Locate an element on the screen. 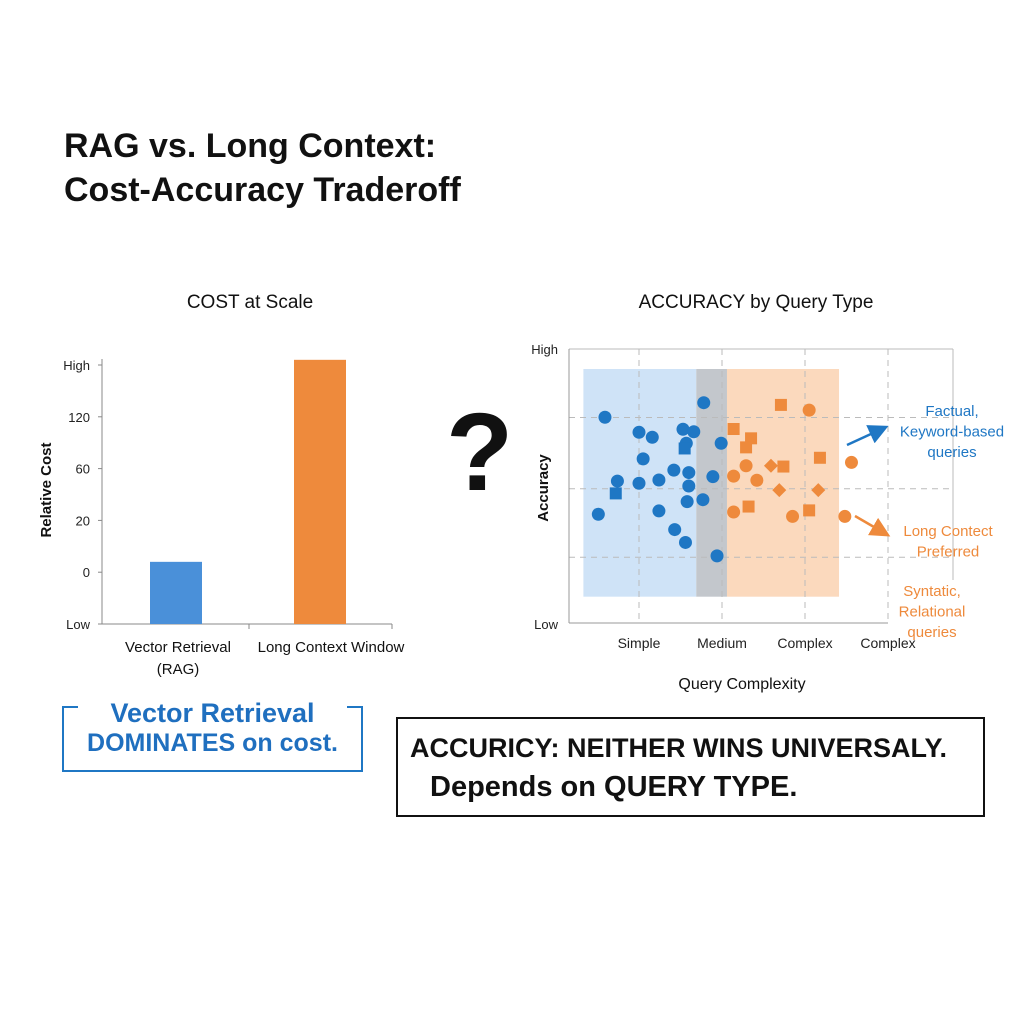 This screenshot has height=1024, width=1024. x-category-label: (RAG) is located at coordinates (178, 669).